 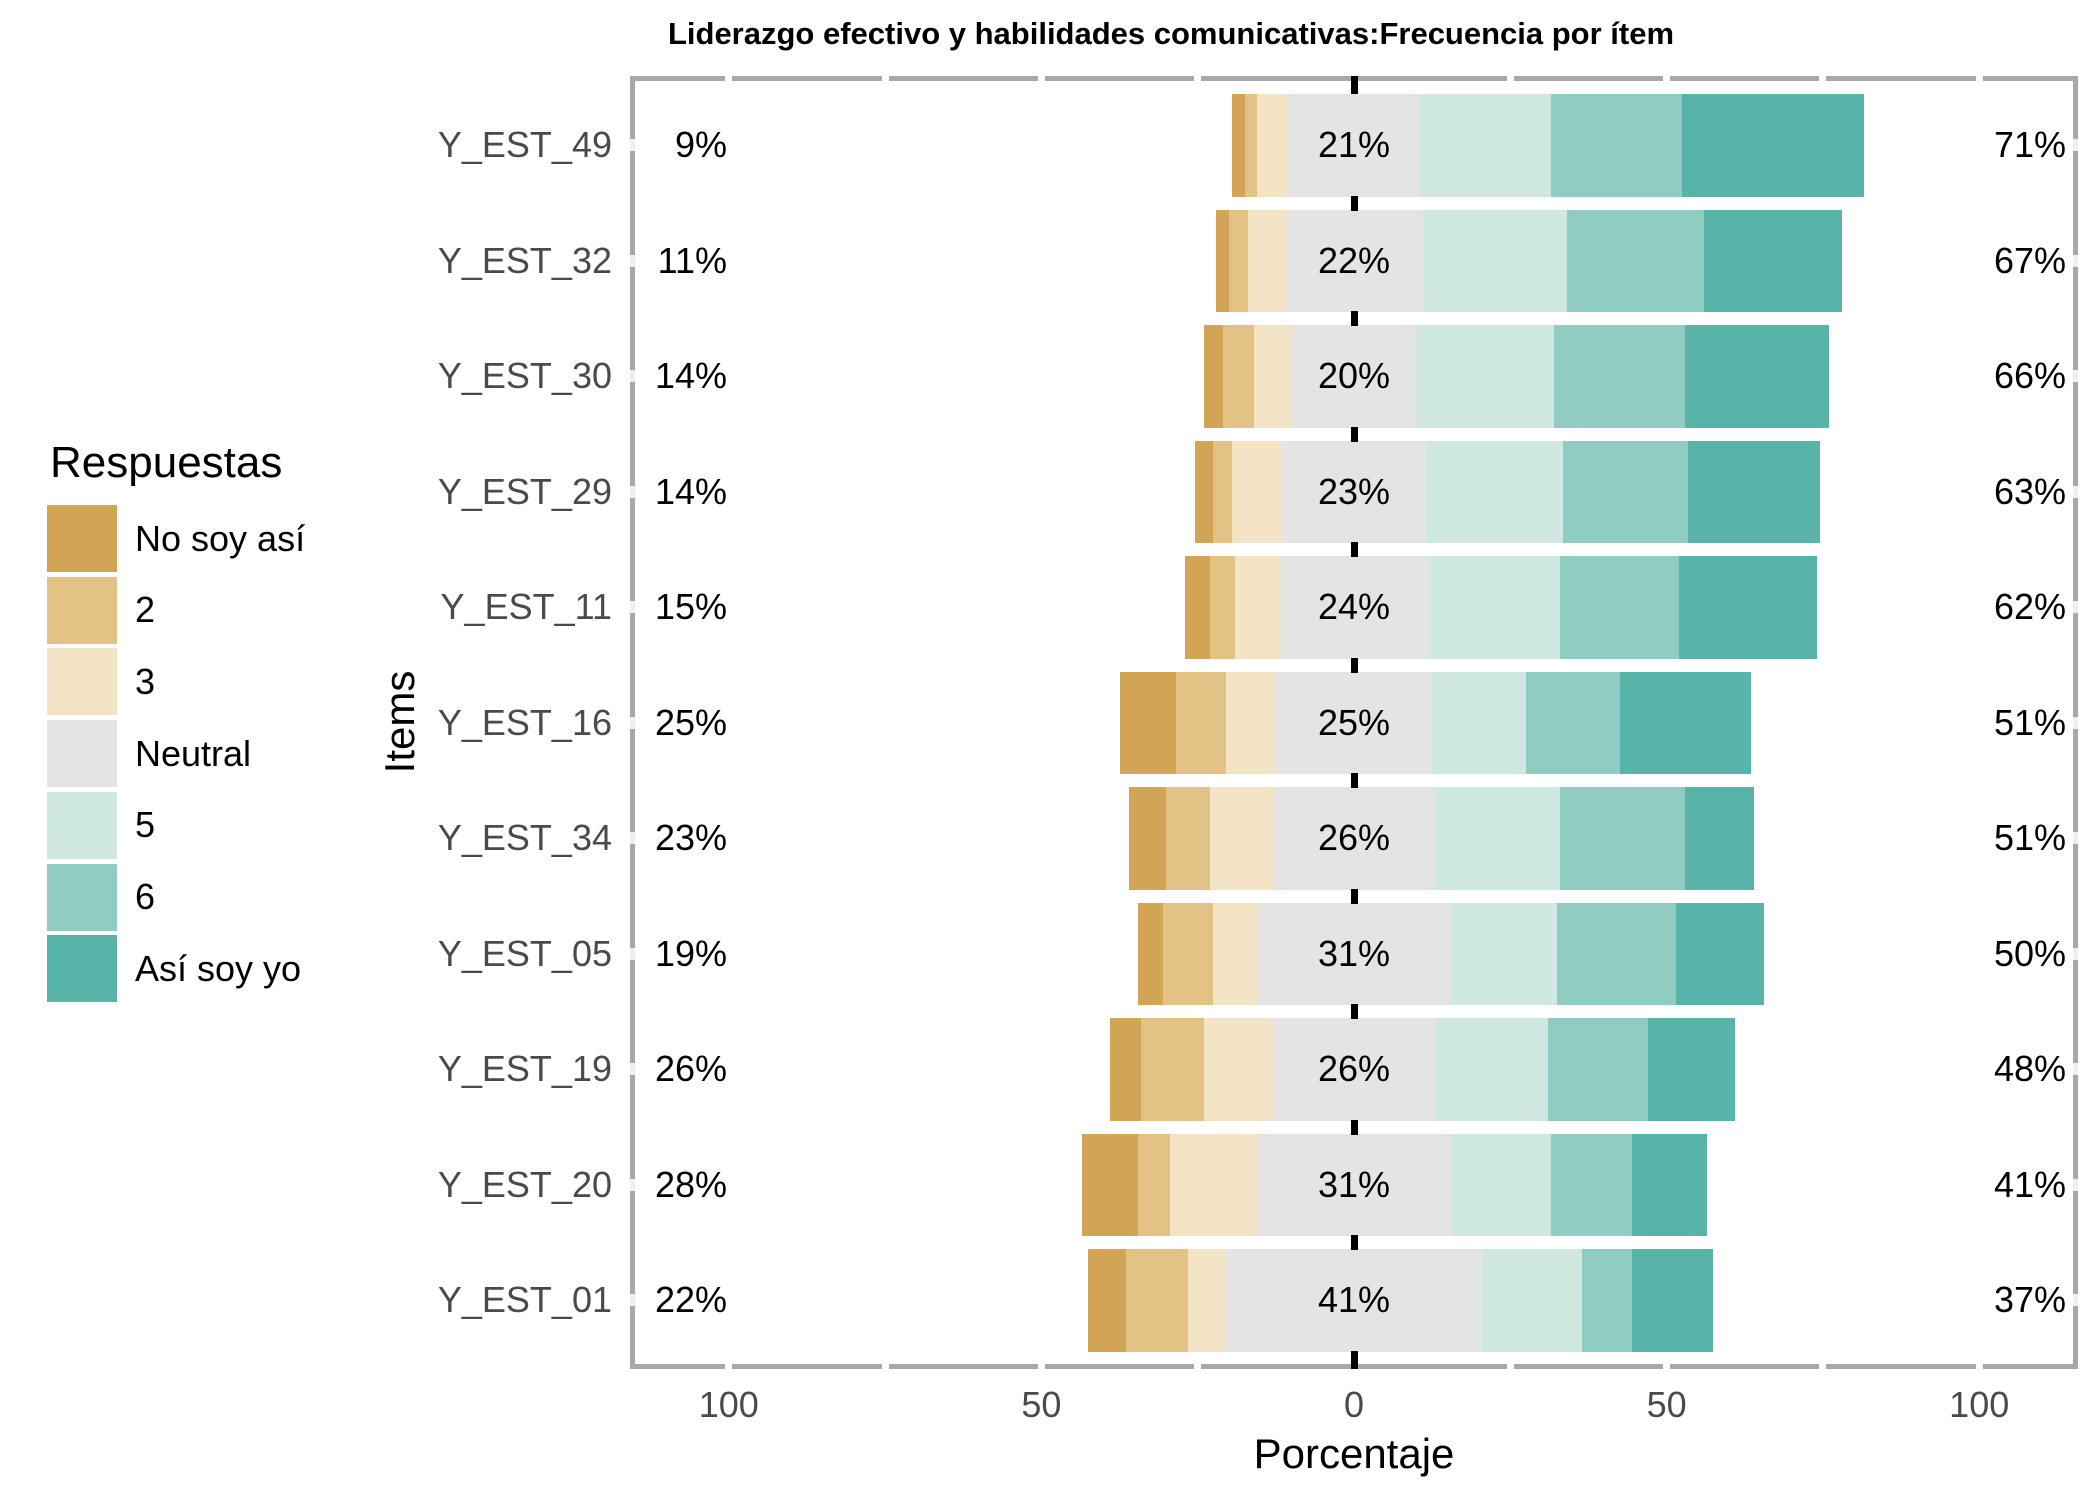 I want to click on item-label: Y_EST_20, so click(x=524, y=1184).